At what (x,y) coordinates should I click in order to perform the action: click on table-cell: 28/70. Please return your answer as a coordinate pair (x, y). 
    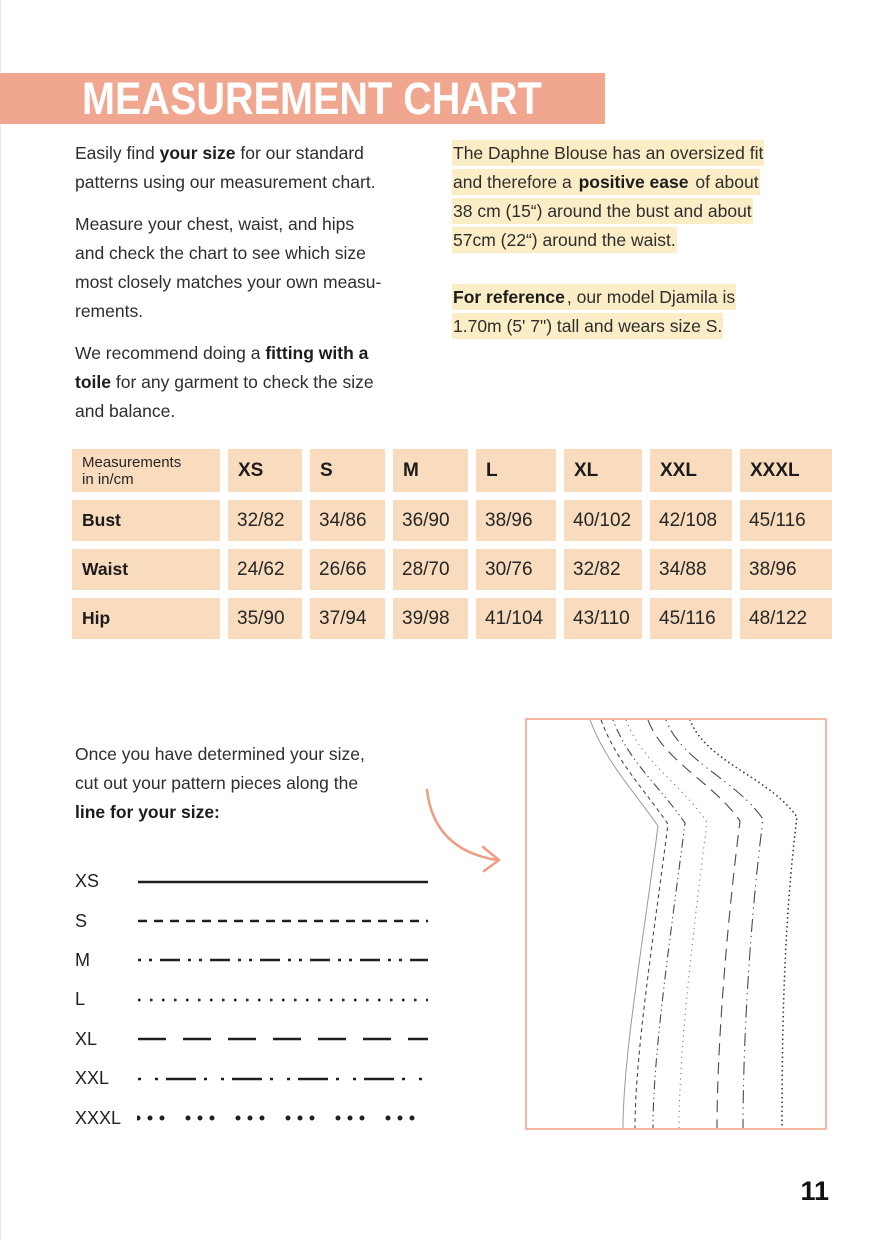
    Looking at the image, I should click on (430, 569).